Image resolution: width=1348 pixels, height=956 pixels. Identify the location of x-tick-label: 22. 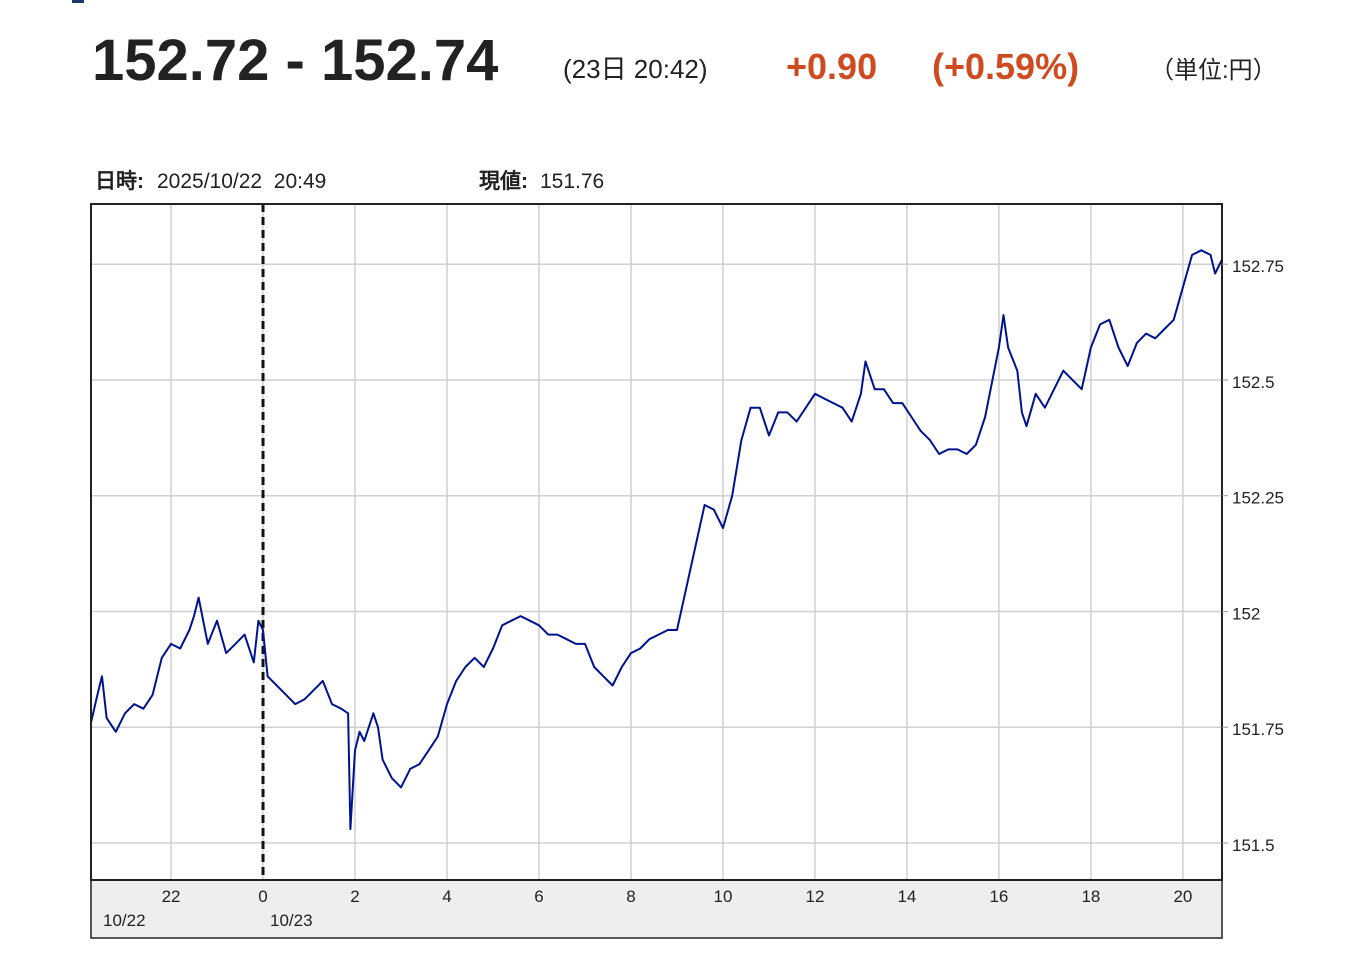
(171, 896).